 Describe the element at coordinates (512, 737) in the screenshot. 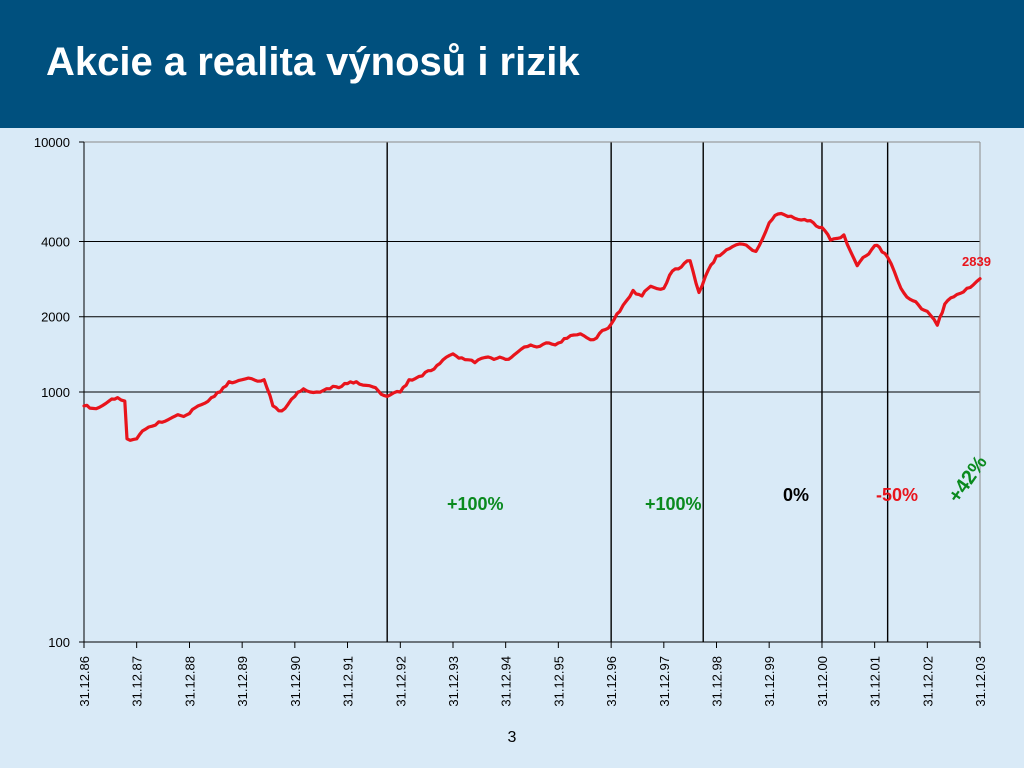

I see `page-number: 3` at that location.